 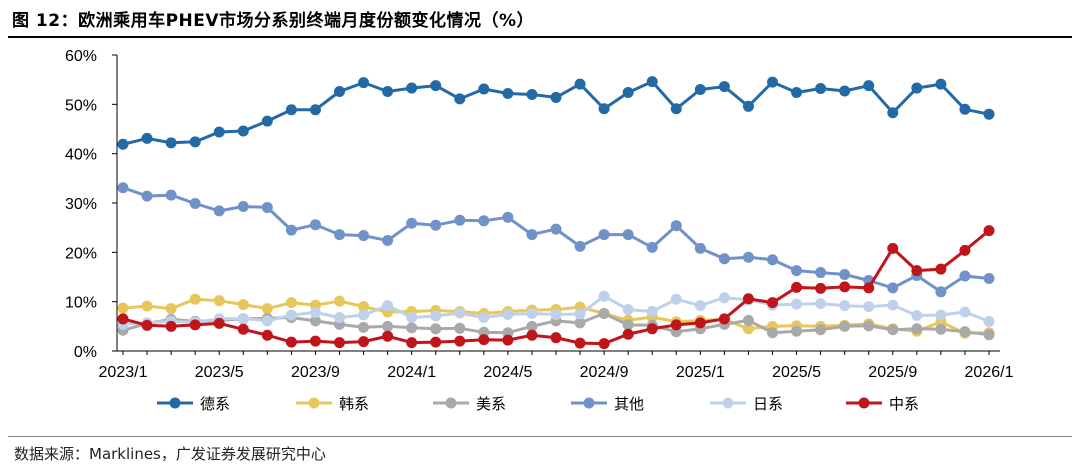 What do you see at coordinates (354, 404) in the screenshot?
I see `legend-label: 韩系` at bounding box center [354, 404].